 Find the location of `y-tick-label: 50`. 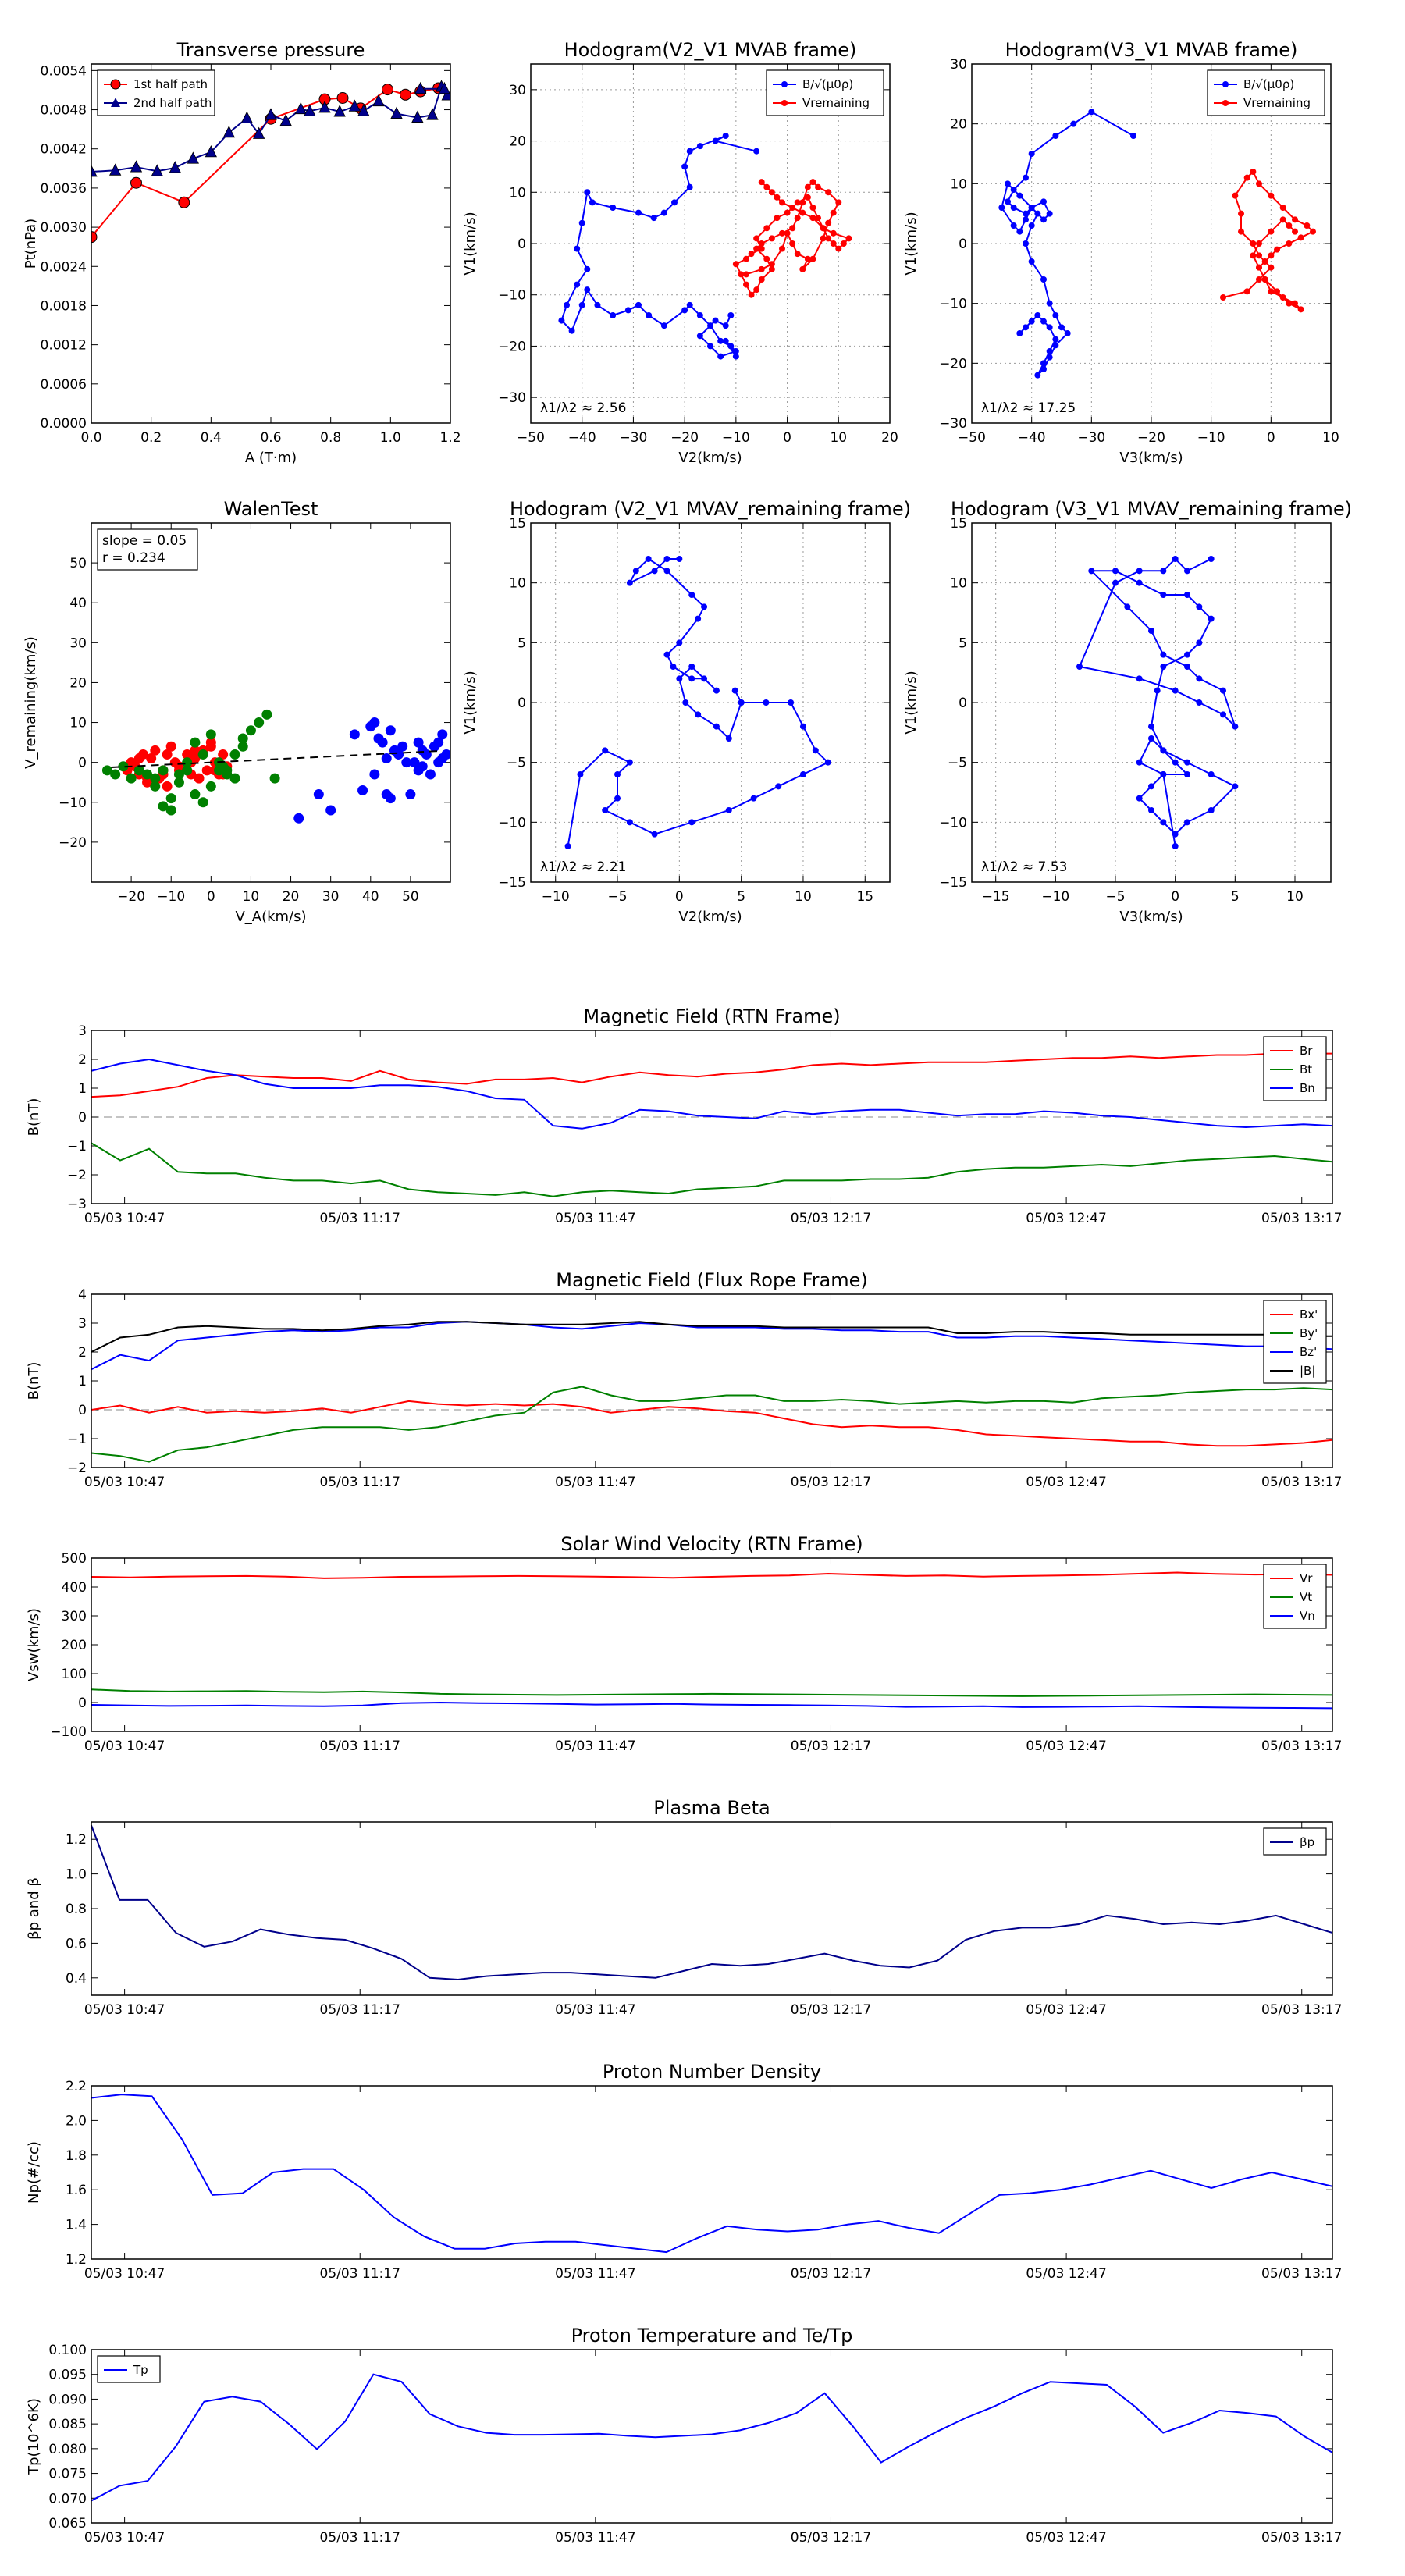

y-tick-label: 50 is located at coordinates (78, 563).